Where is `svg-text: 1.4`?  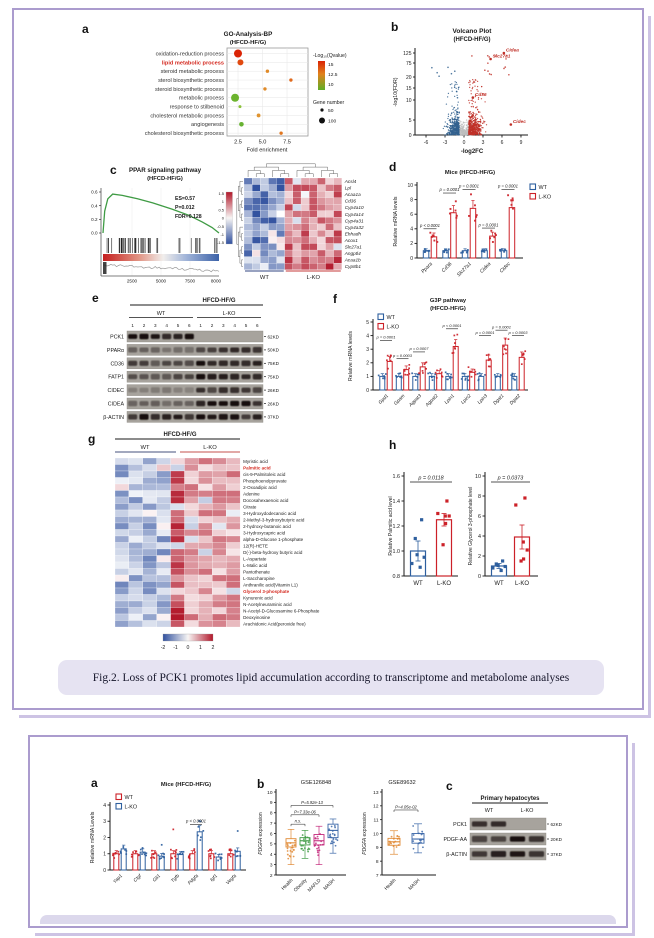
svg-text: 1.4 is located at coordinates (397, 502).